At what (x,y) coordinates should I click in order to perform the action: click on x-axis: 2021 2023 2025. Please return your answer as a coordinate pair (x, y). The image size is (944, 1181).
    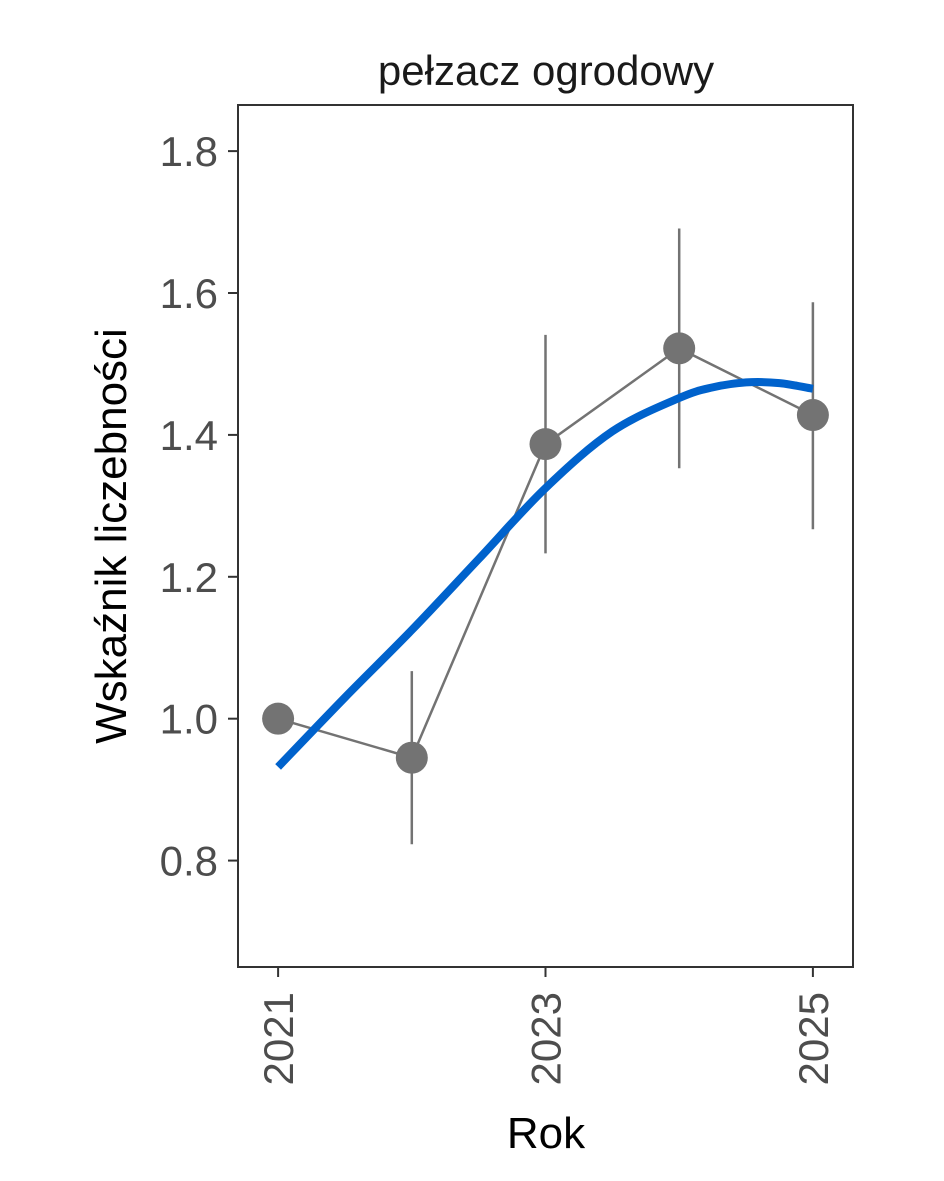
    Looking at the image, I should click on (546, 1026).